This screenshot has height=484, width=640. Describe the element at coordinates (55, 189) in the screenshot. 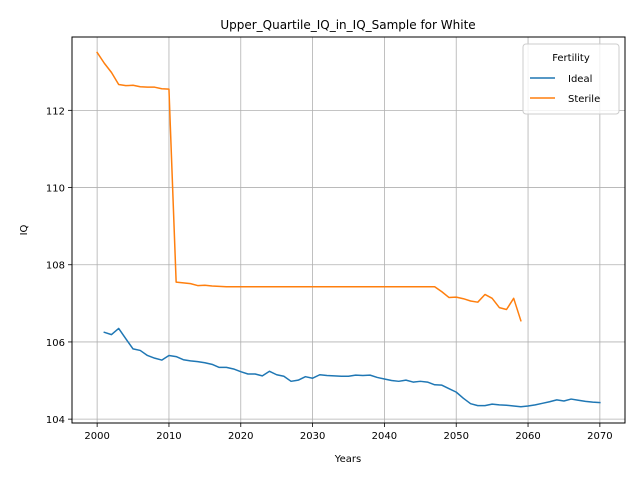

I see `y-tick-label: 110` at that location.